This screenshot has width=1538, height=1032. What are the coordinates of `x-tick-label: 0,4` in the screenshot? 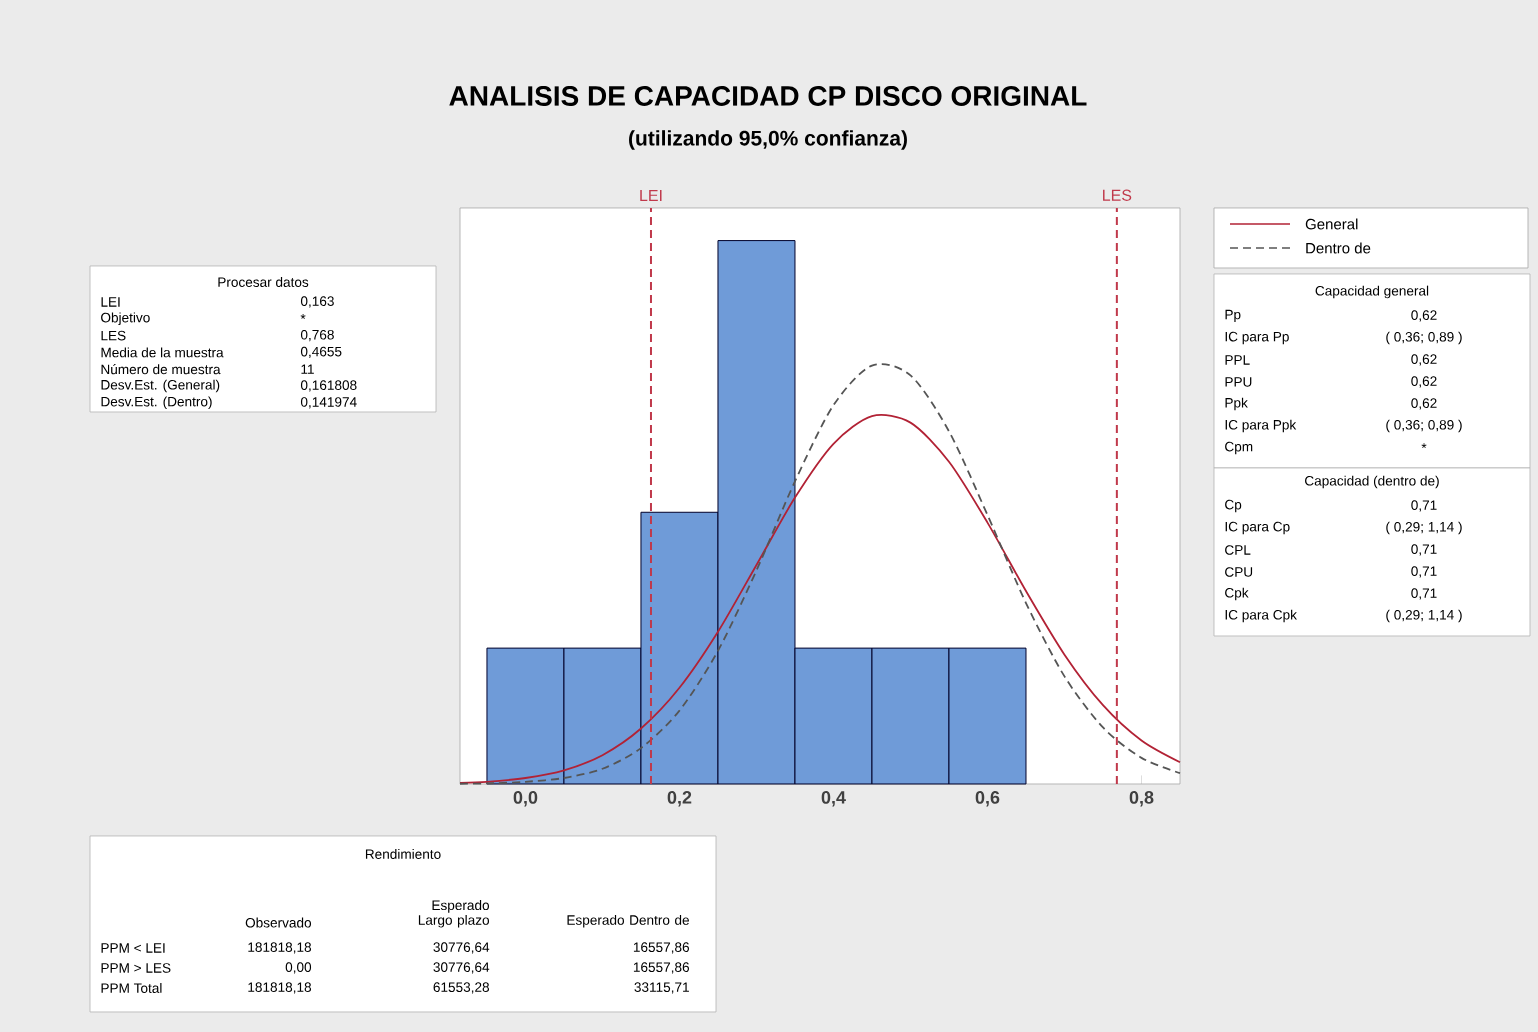 It's located at (833, 799).